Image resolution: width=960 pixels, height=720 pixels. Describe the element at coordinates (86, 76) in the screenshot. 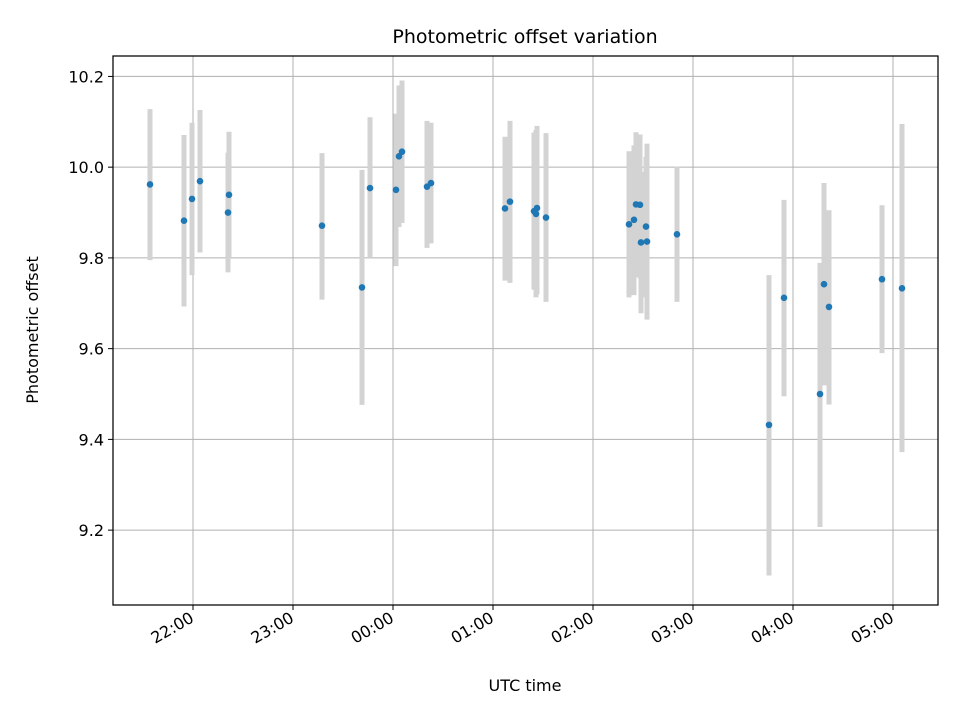

I see `y-tick-label: 10.2` at that location.